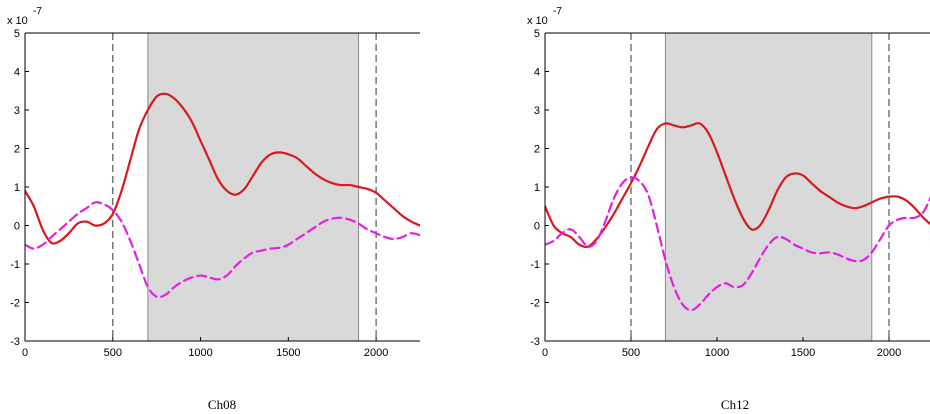  What do you see at coordinates (737, 185) in the screenshot?
I see `series-line-solid` at bounding box center [737, 185].